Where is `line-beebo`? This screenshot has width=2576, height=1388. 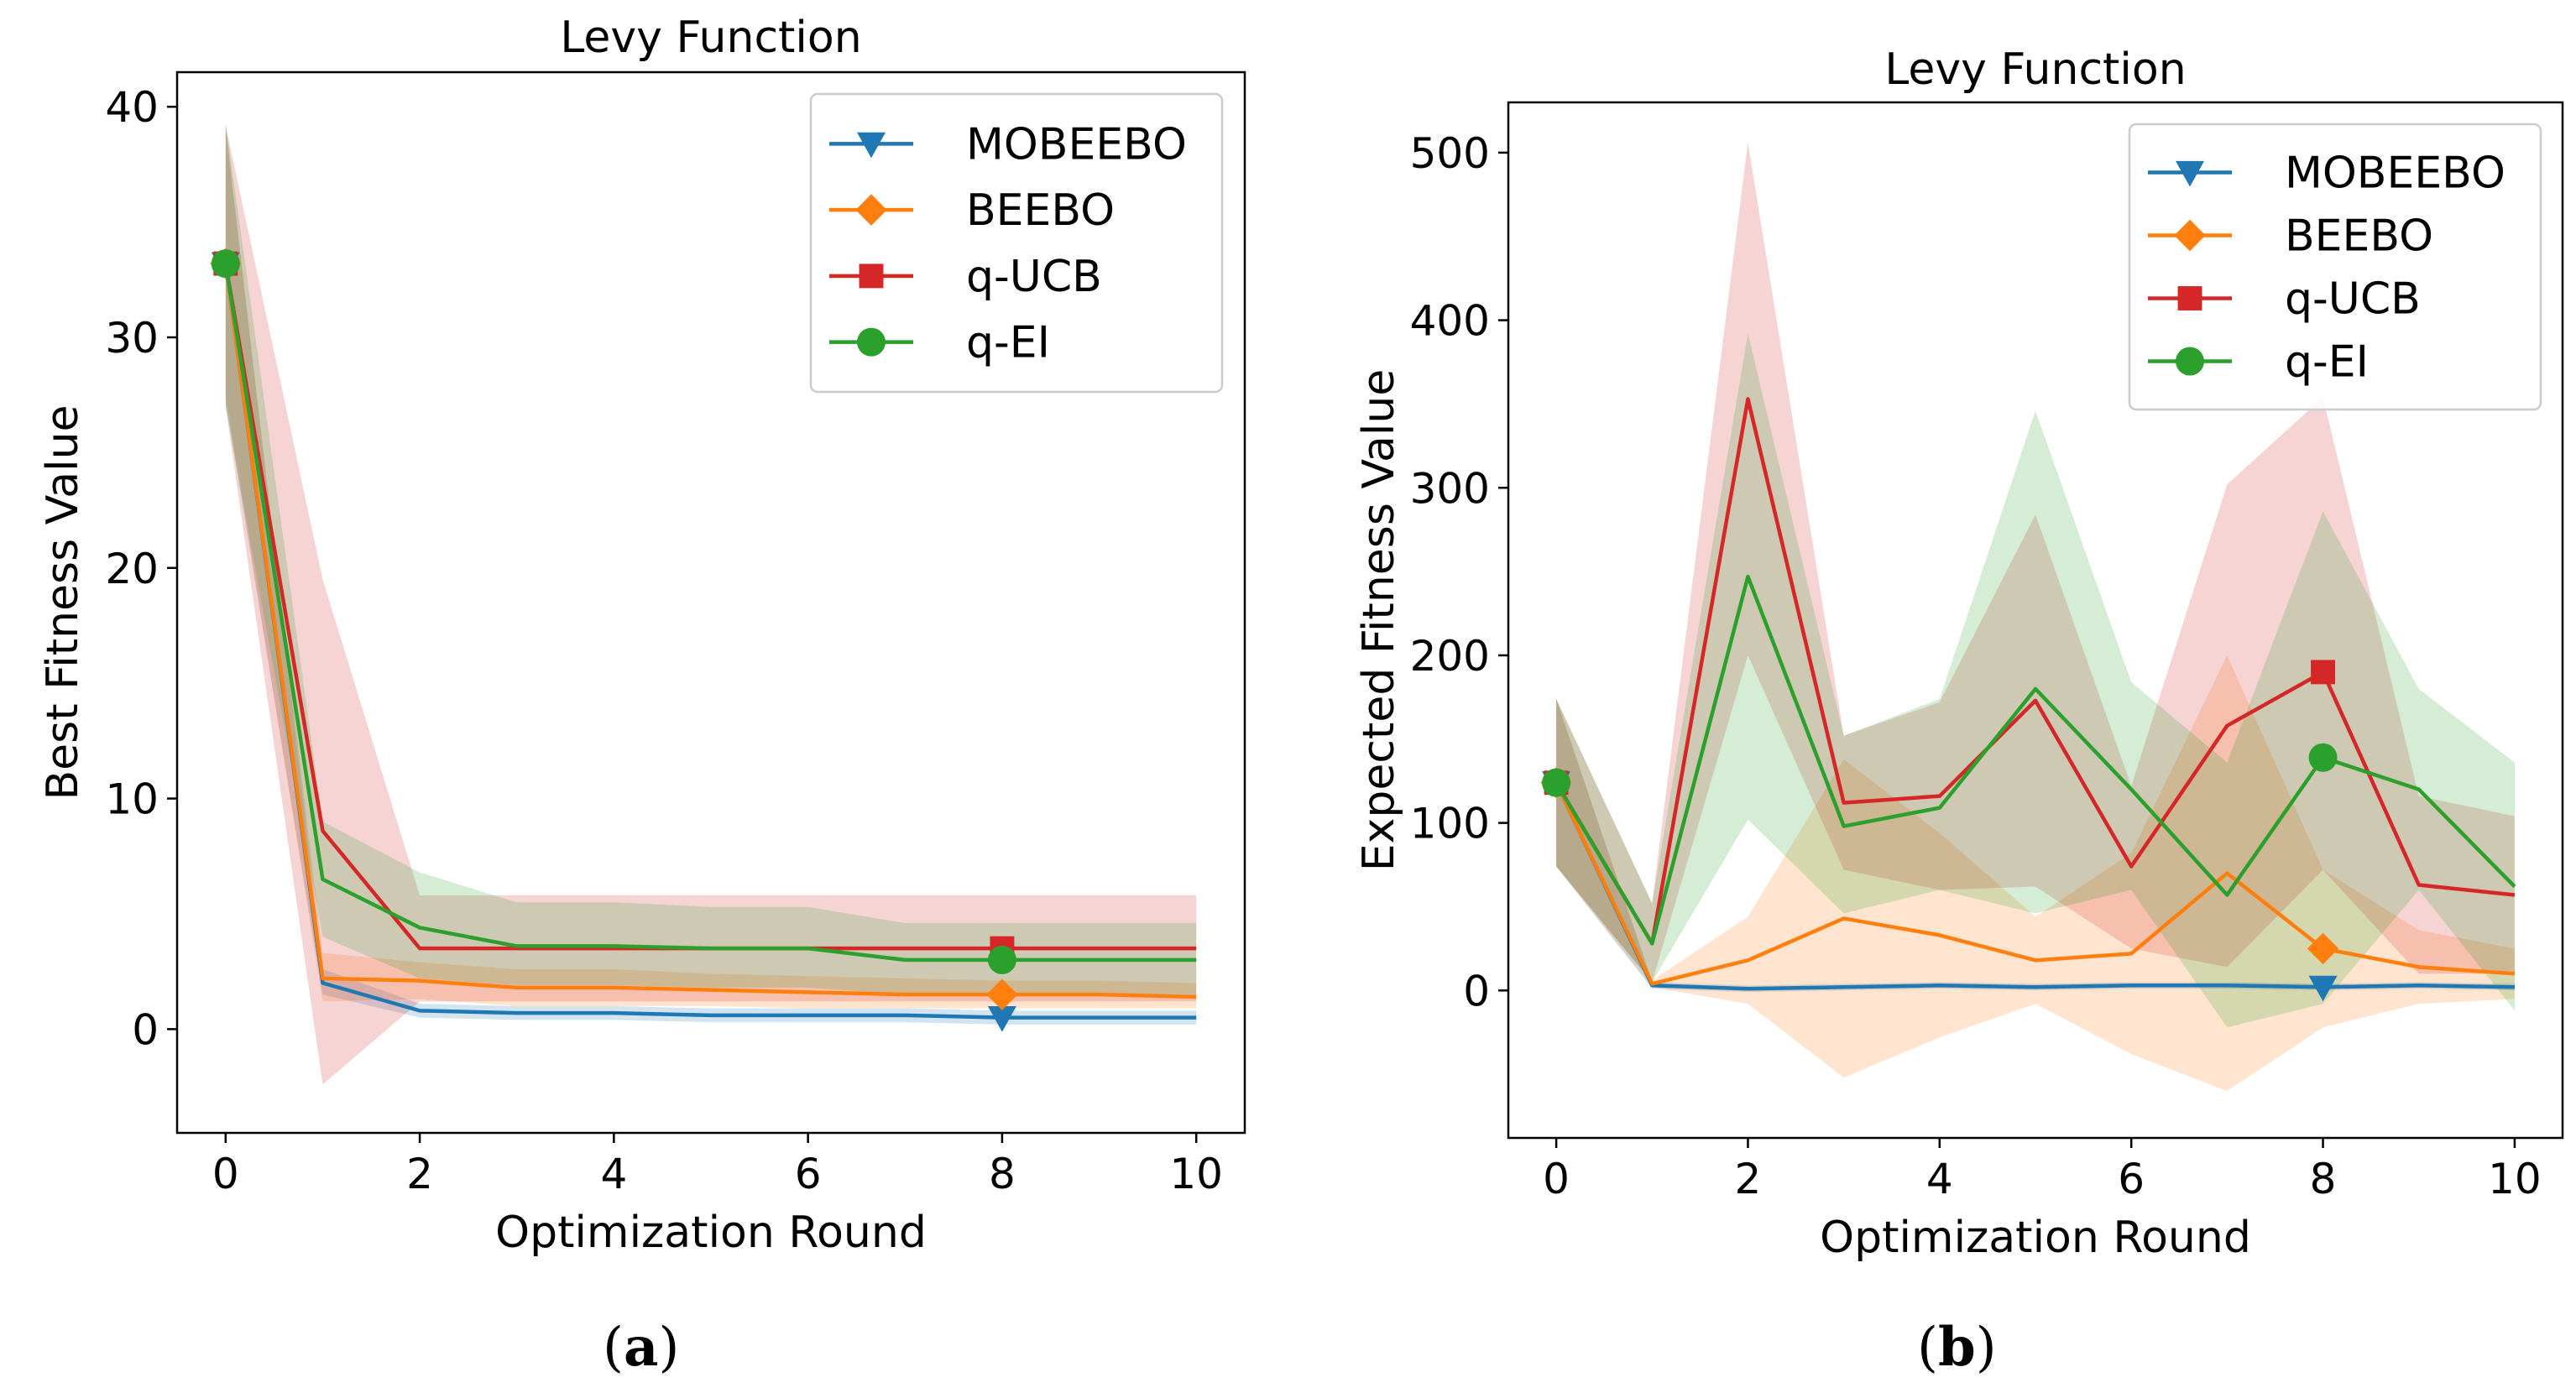 line-beebo is located at coordinates (2035, 883).